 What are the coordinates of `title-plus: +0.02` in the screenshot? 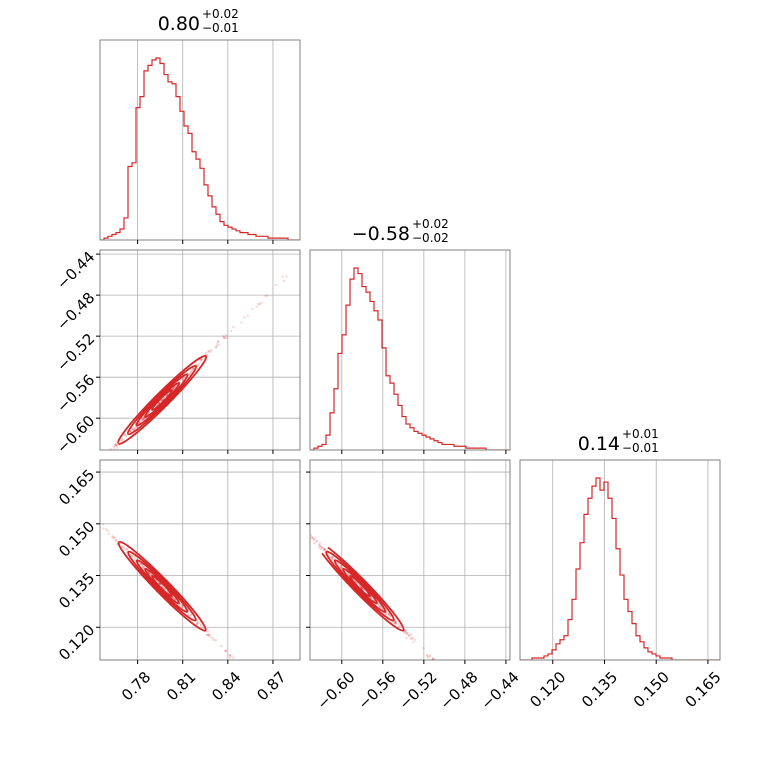 It's located at (220, 14).